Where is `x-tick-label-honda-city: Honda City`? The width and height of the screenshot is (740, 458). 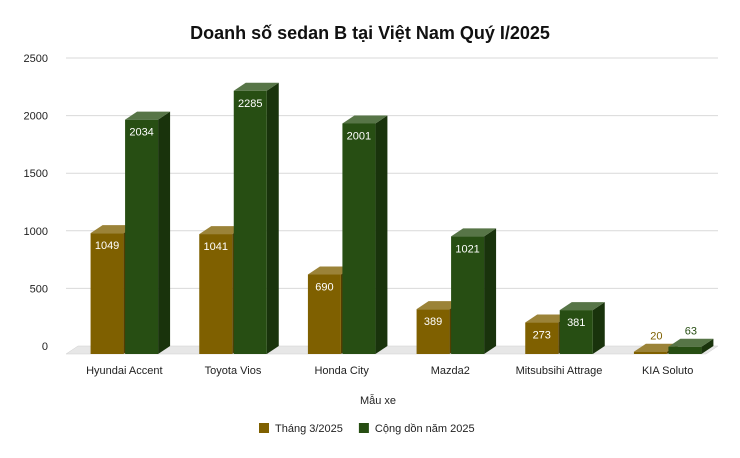 x-tick-label-honda-city: Honda City is located at coordinates (341, 371).